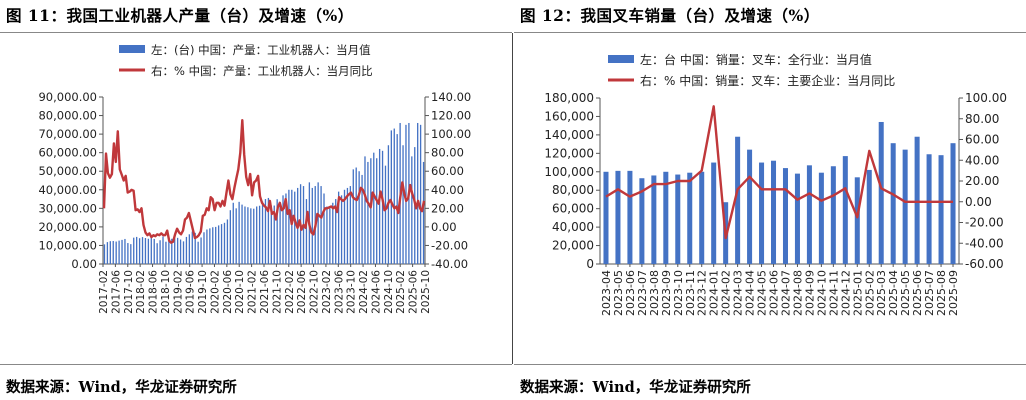 This screenshot has height=400, width=1026. I want to click on x-tick-label: 2025-08, so click(941, 293).